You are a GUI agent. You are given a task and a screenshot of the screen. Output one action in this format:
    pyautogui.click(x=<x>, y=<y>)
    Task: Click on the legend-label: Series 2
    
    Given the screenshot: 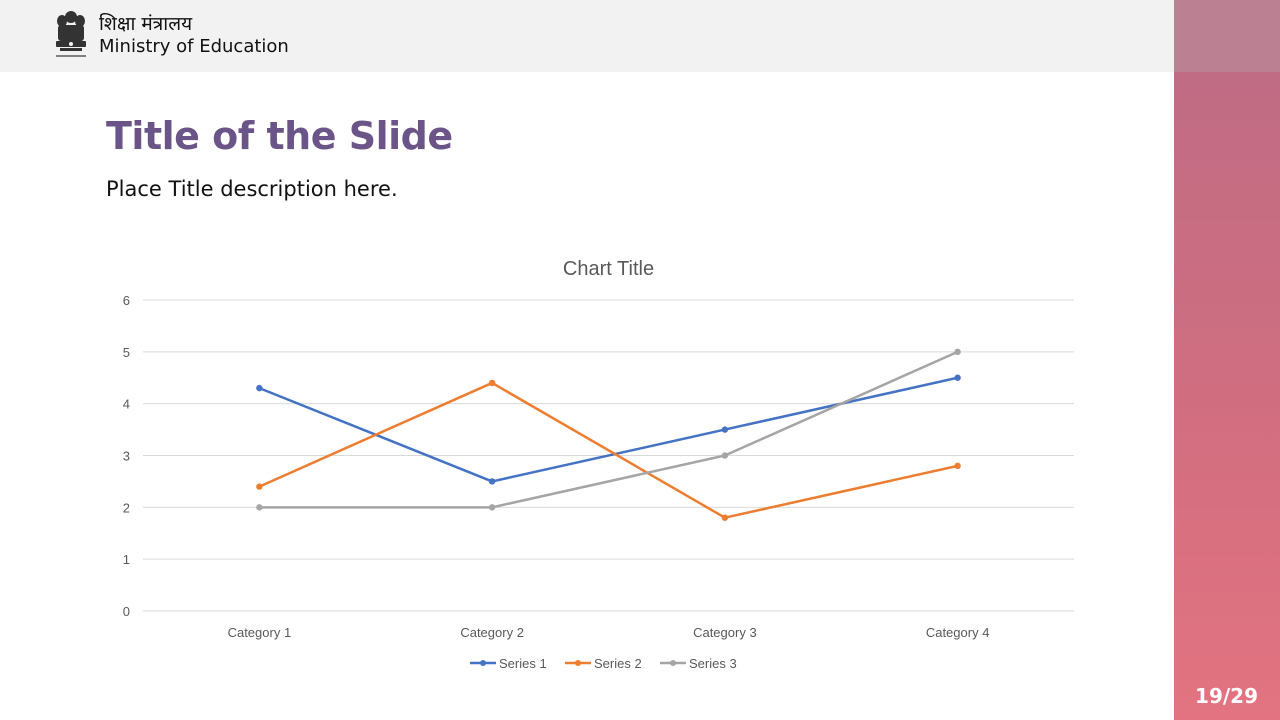 What is the action you would take?
    pyautogui.click(x=618, y=663)
    